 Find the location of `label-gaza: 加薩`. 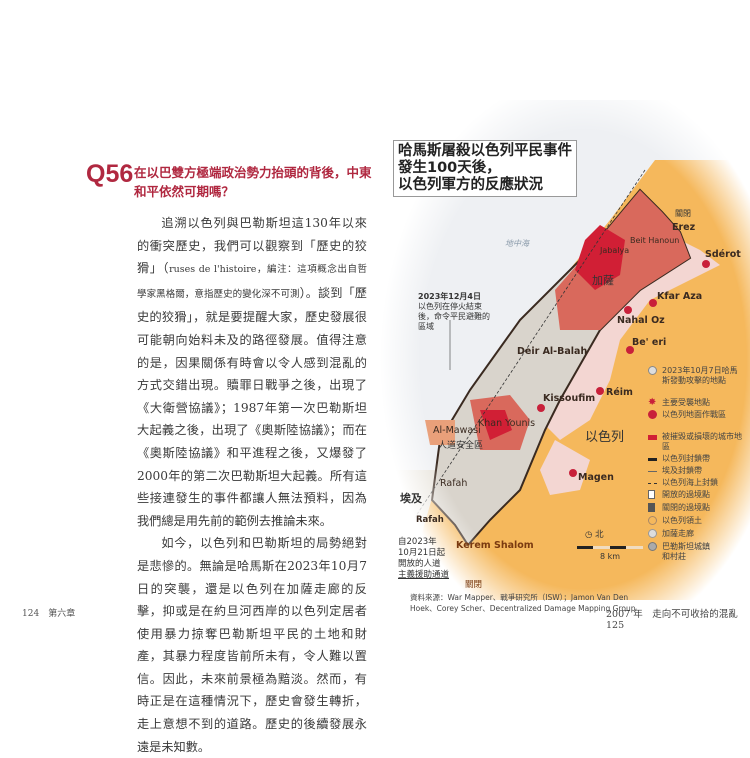

label-gaza: 加薩 is located at coordinates (603, 280).